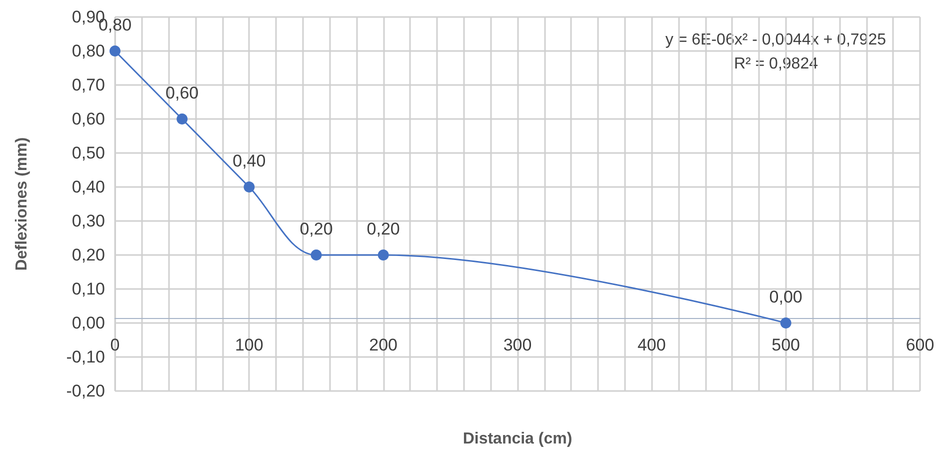 Image resolution: width=946 pixels, height=452 pixels. Describe the element at coordinates (517, 345) in the screenshot. I see `x-tick-label: 300` at that location.